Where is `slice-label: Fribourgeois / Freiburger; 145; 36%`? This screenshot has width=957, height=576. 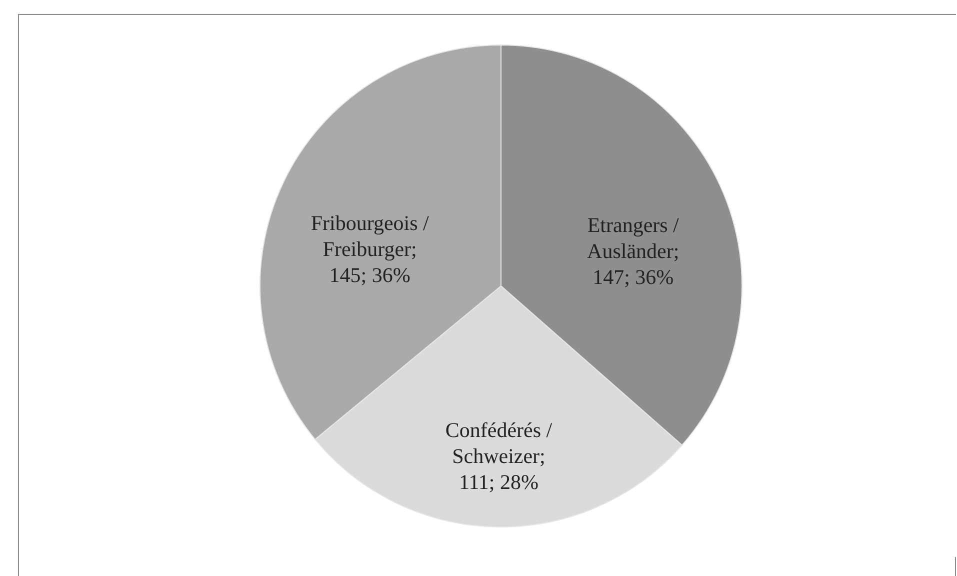
slice-label: Fribourgeois / Freiburger; 145; 36% is located at coordinates (370, 249).